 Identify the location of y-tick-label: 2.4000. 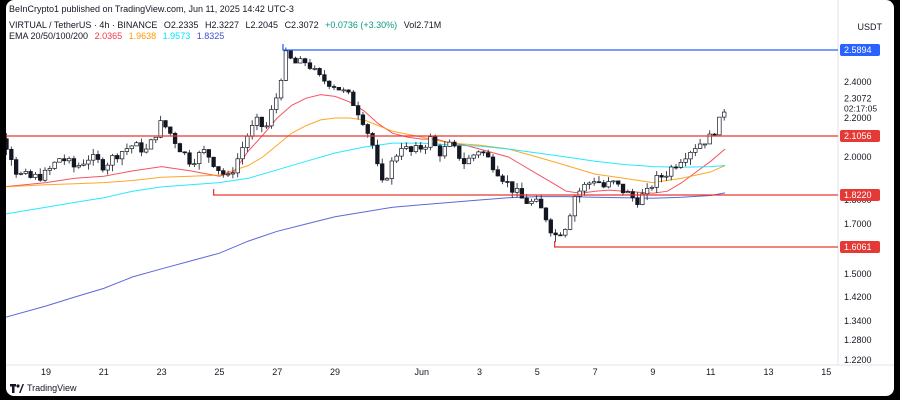
(858, 82).